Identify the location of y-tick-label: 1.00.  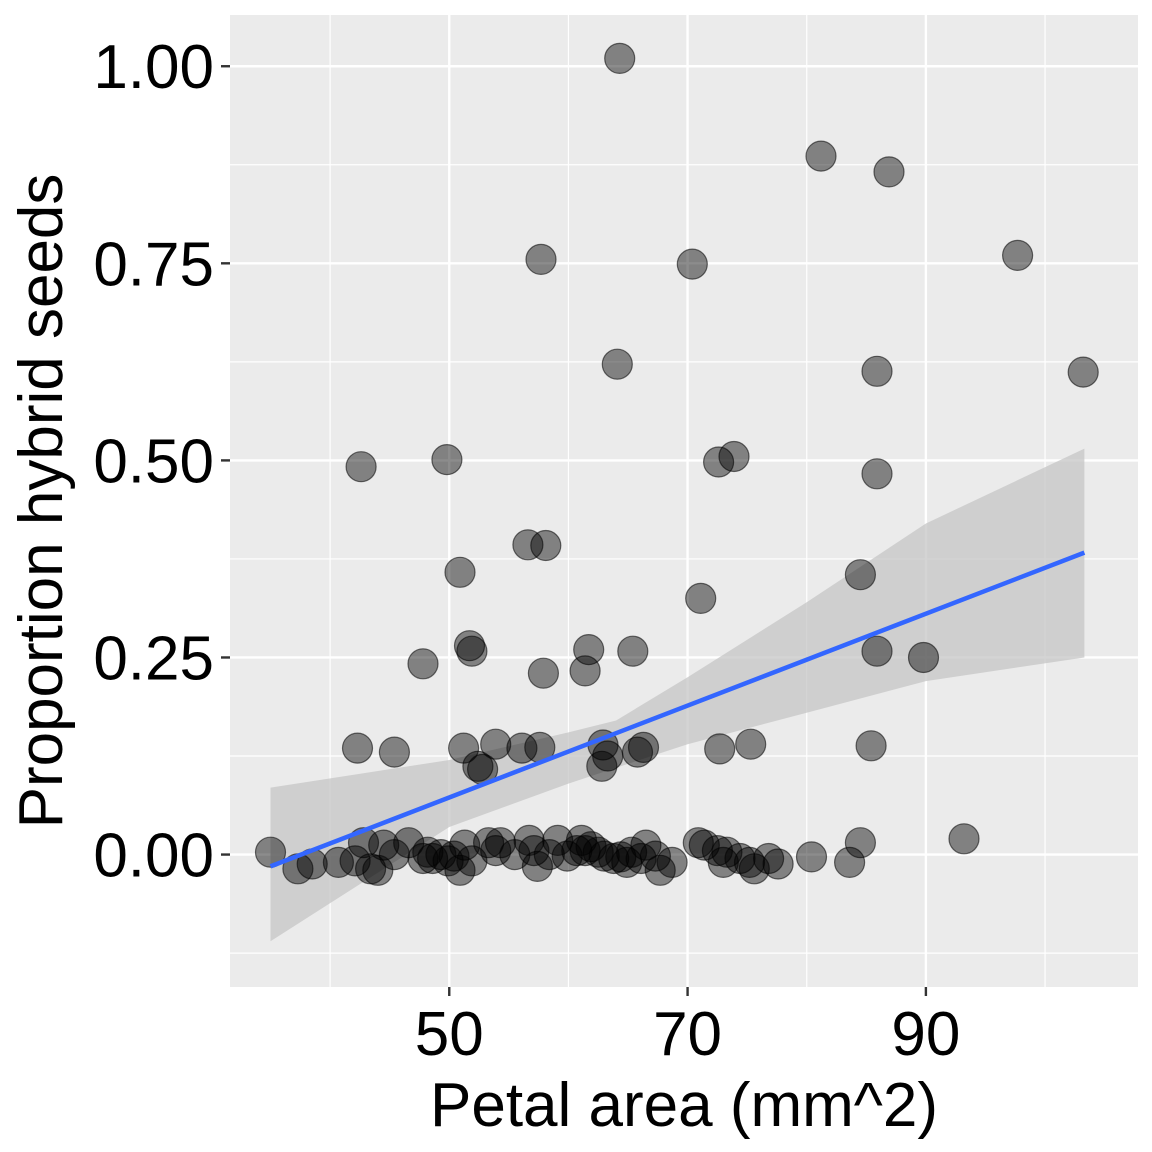
(153, 67).